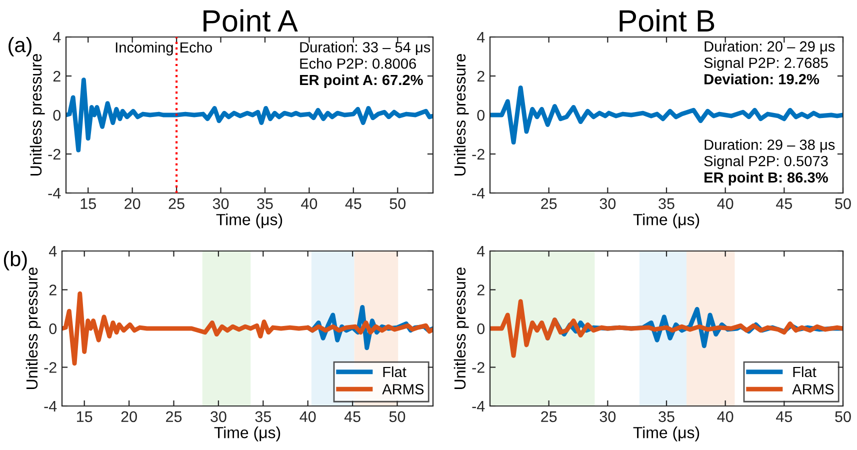 Image resolution: width=857 pixels, height=450 pixels. Describe the element at coordinates (196, 47) in the screenshot. I see `annotation: Echo` at that location.